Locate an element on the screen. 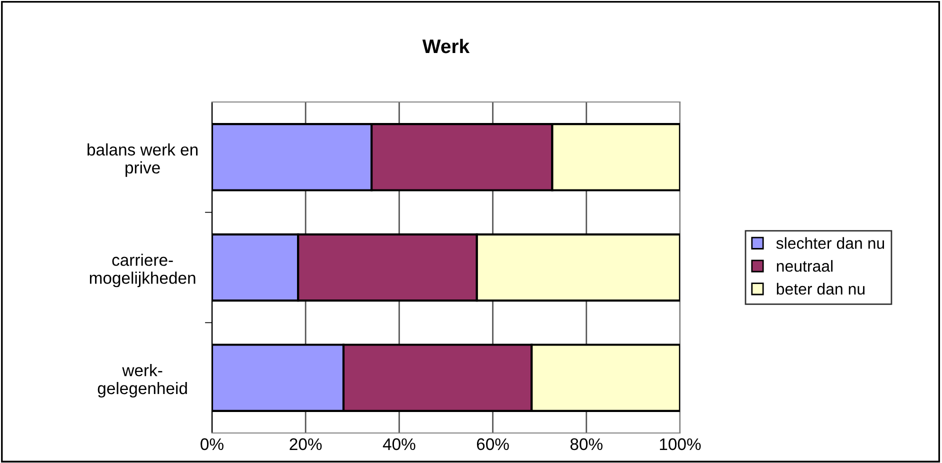  legend-label: beter dan nu is located at coordinates (820, 288).